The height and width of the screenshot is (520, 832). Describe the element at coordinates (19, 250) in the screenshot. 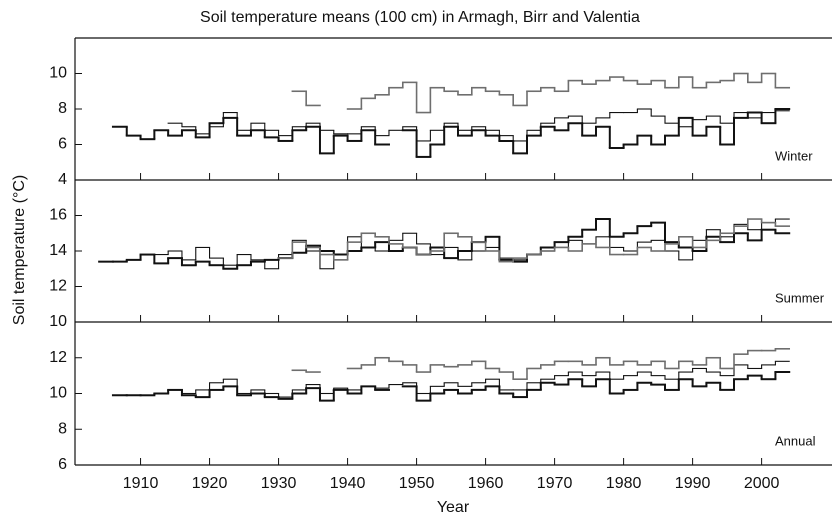

I see `y-axis-label: Soil temperature (°C)` at that location.